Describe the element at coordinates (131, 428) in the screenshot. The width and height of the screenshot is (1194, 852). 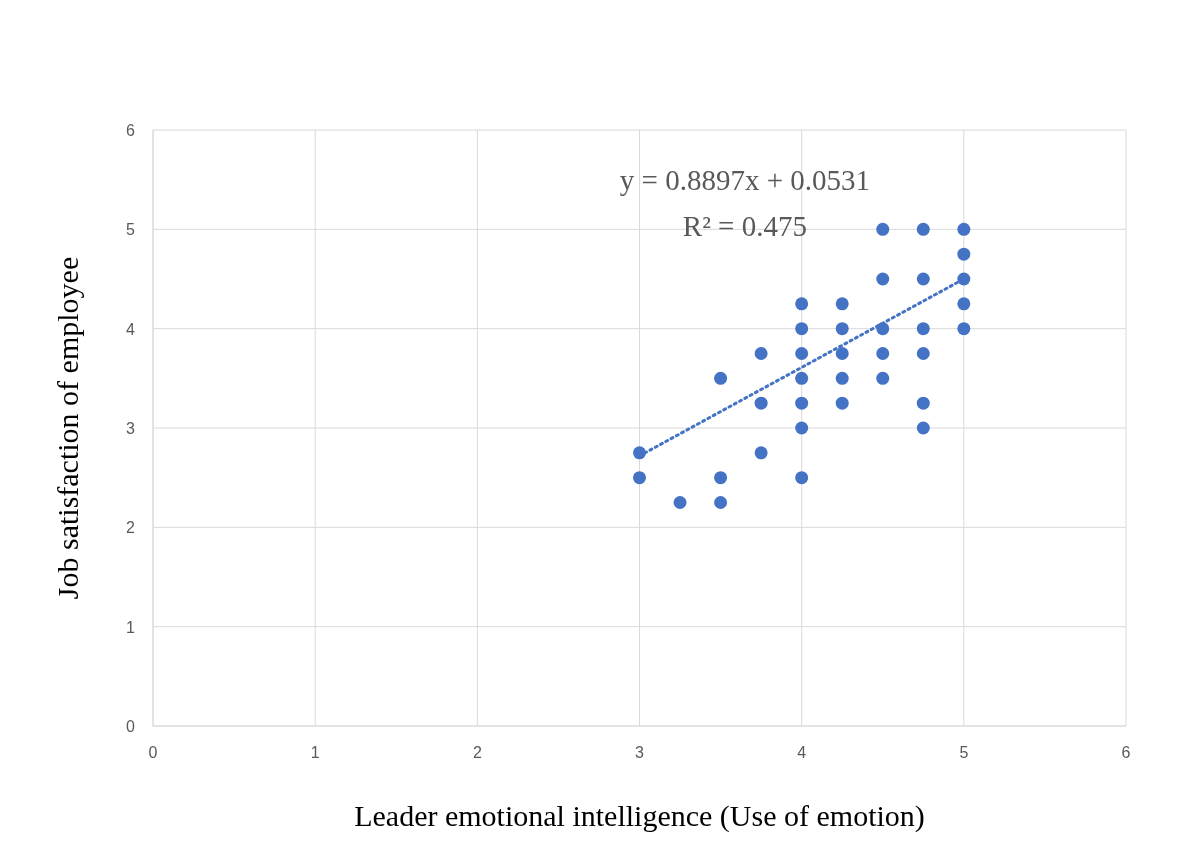
I see `y-tick-label: 3` at that location.